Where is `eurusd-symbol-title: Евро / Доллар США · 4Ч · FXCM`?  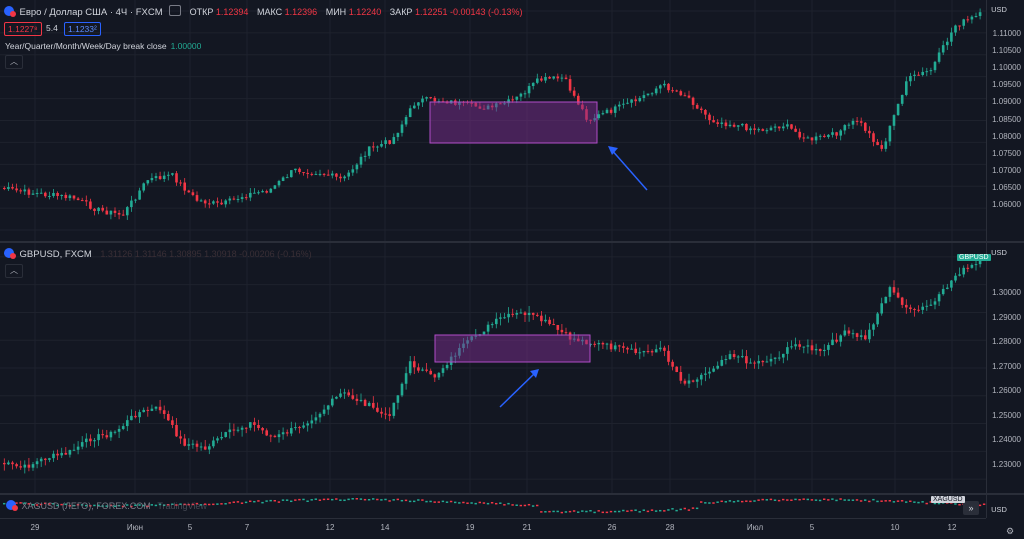
eurusd-symbol-title: Евро / Доллар США · 4Ч · FXCM is located at coordinates (91, 12).